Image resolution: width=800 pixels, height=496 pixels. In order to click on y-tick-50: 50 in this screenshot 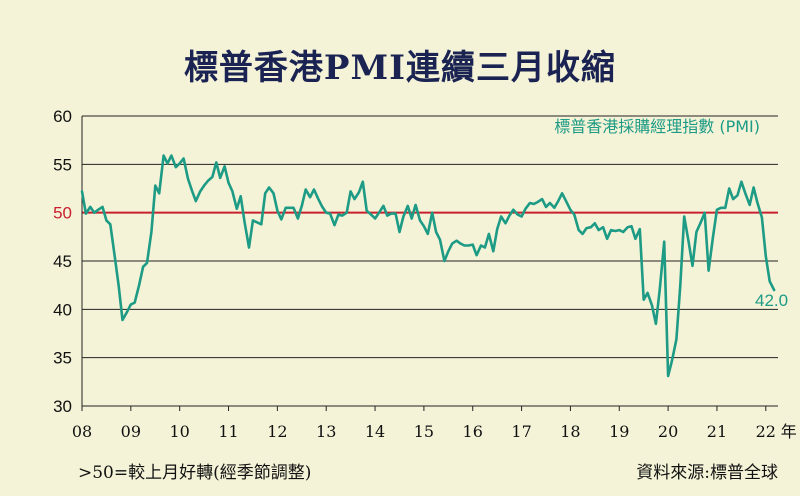, I will do `click(62, 213)`.